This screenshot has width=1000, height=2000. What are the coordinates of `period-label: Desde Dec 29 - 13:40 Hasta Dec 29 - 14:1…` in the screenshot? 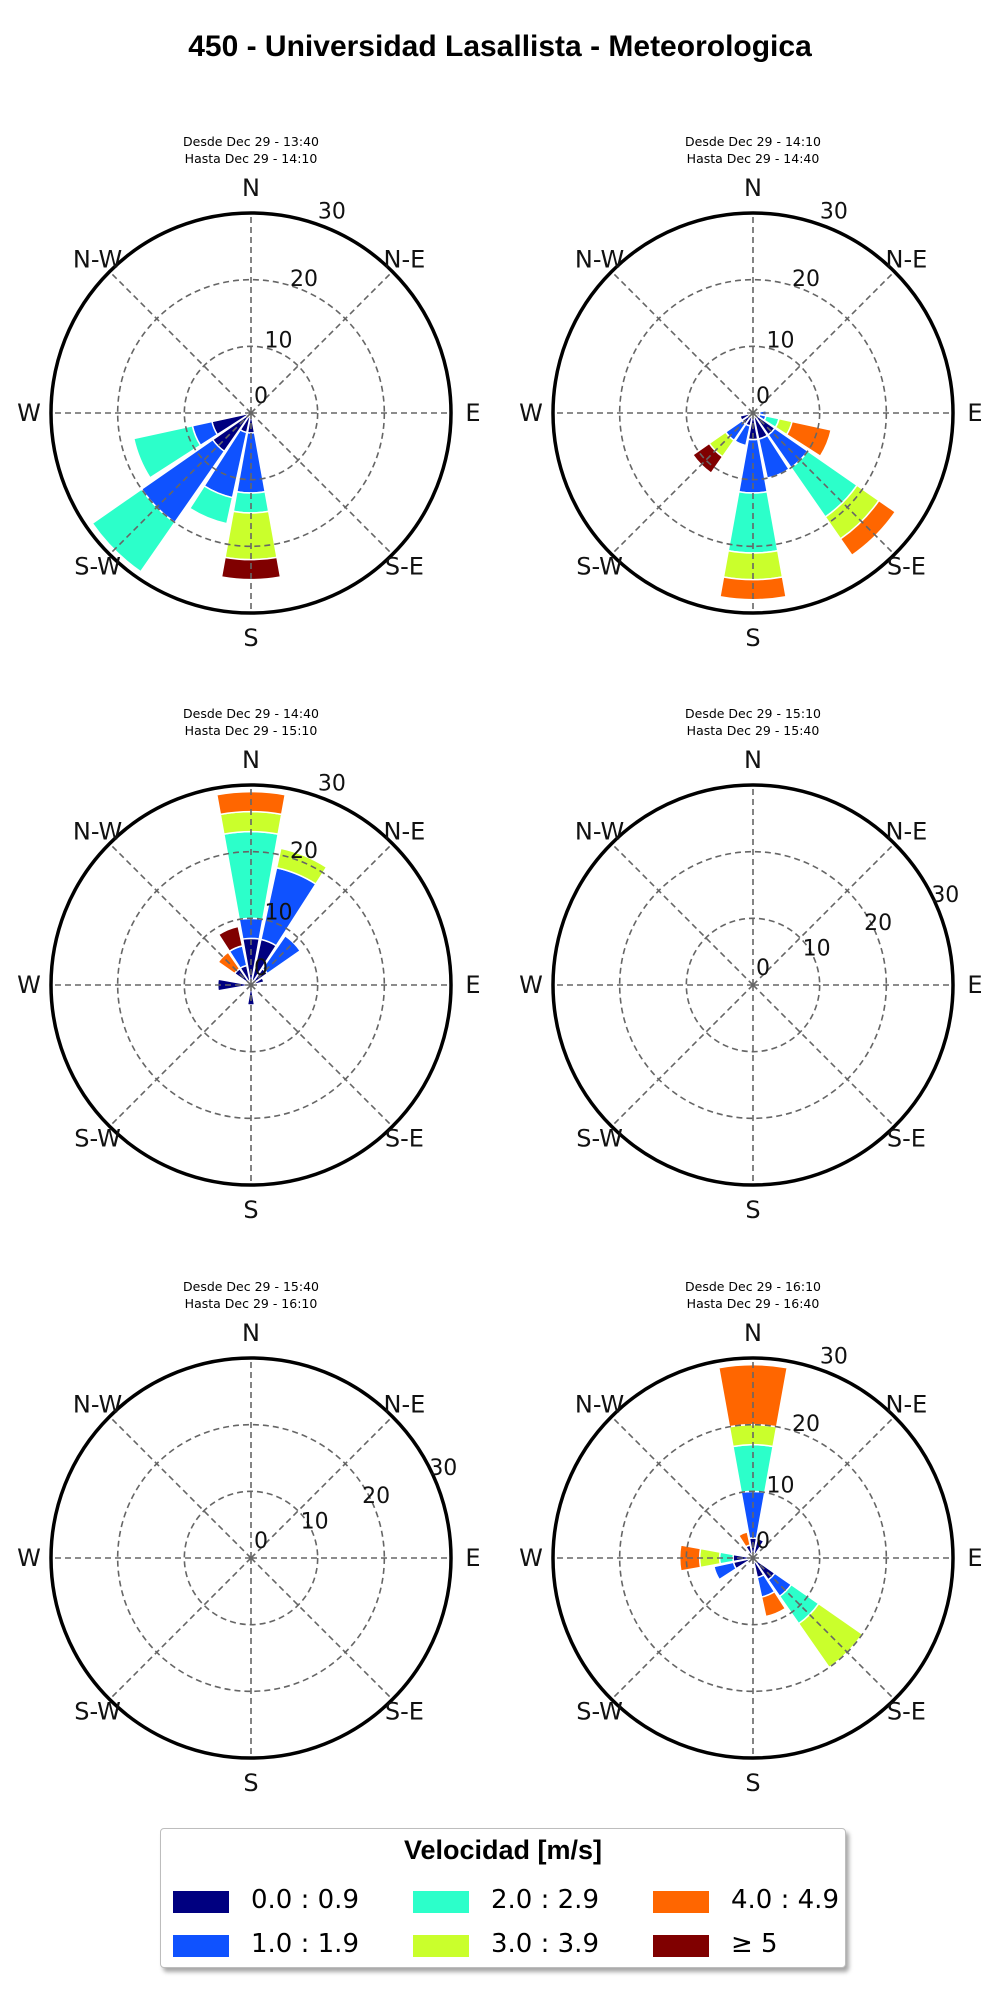 It's located at (251, 150).